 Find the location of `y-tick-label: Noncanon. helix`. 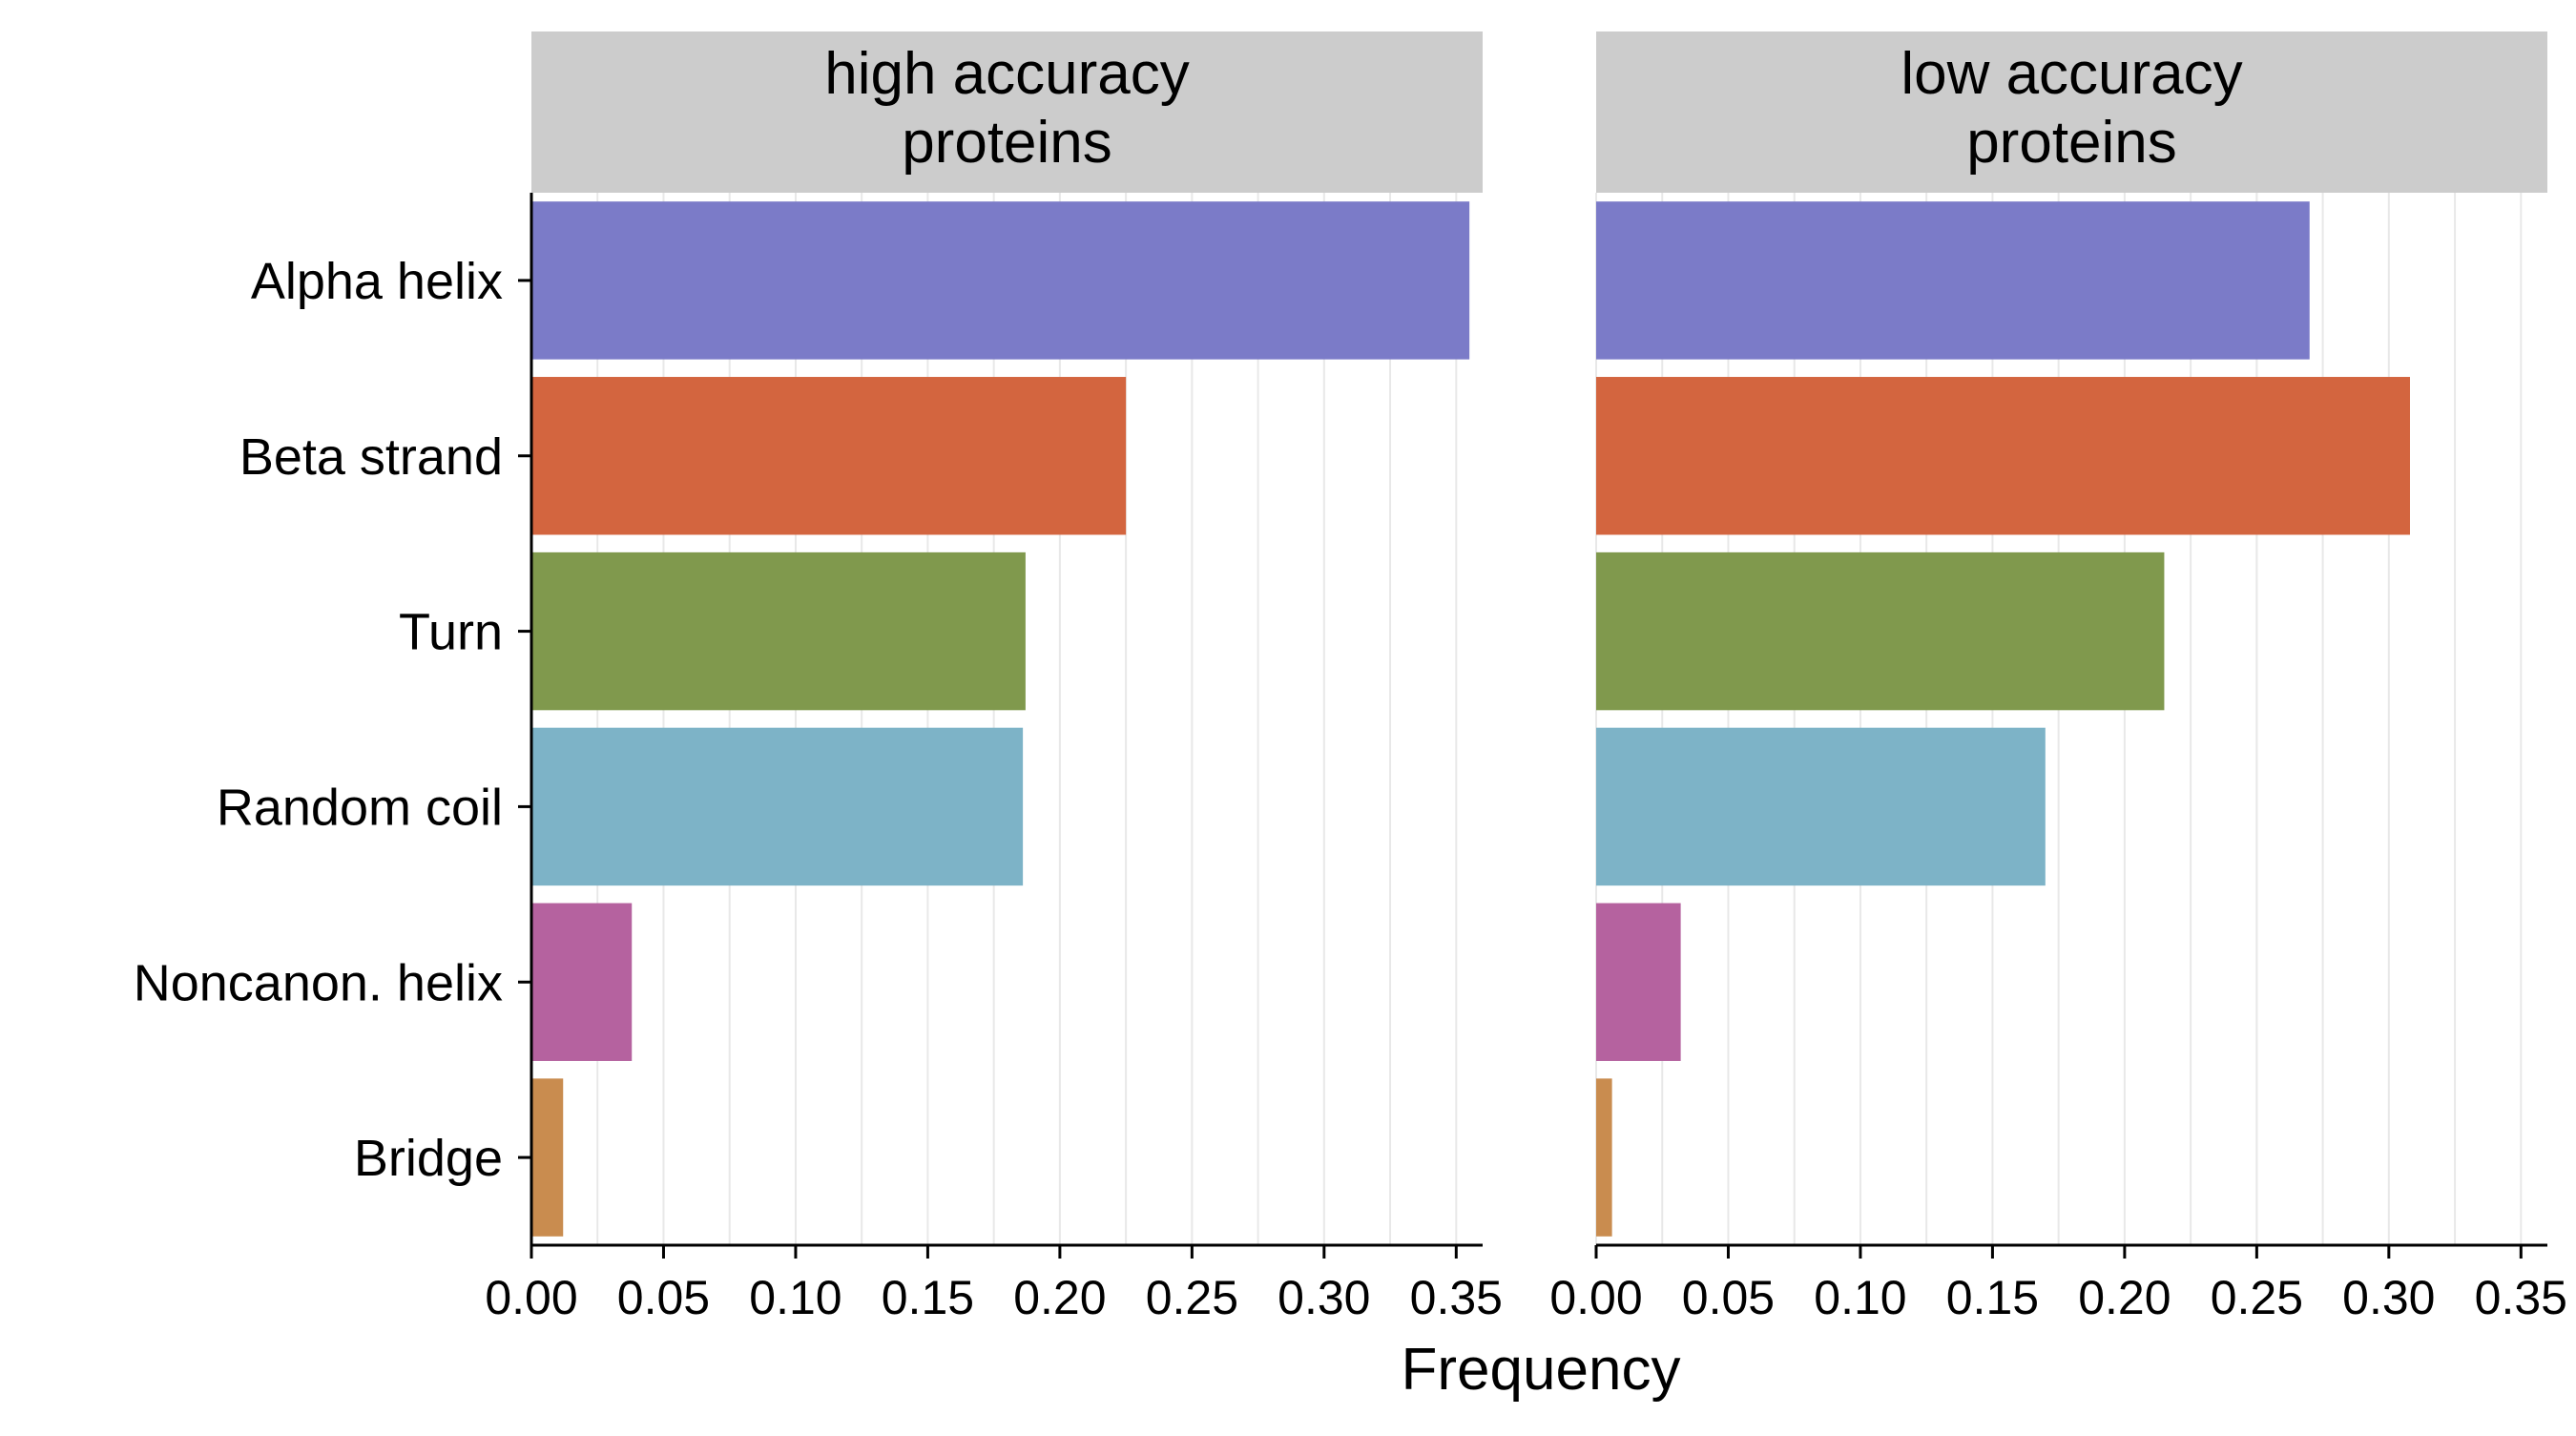

y-tick-label: Noncanon. helix is located at coordinates (318, 982).